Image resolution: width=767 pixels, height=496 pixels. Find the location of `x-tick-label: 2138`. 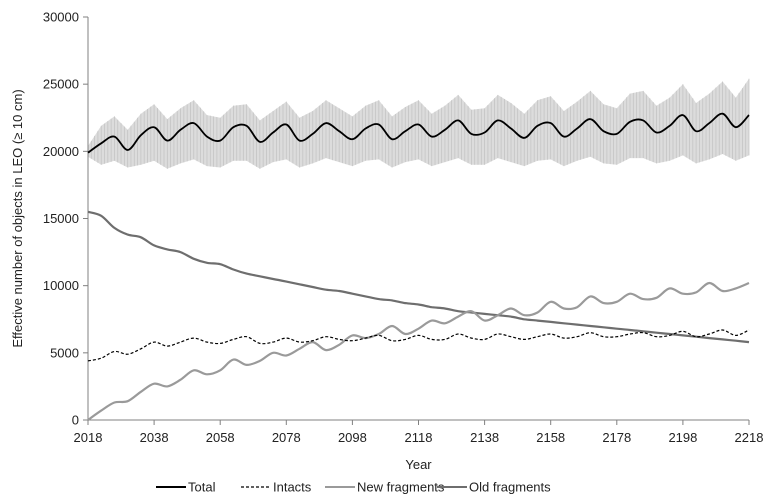

x-tick-label: 2138 is located at coordinates (484, 437).